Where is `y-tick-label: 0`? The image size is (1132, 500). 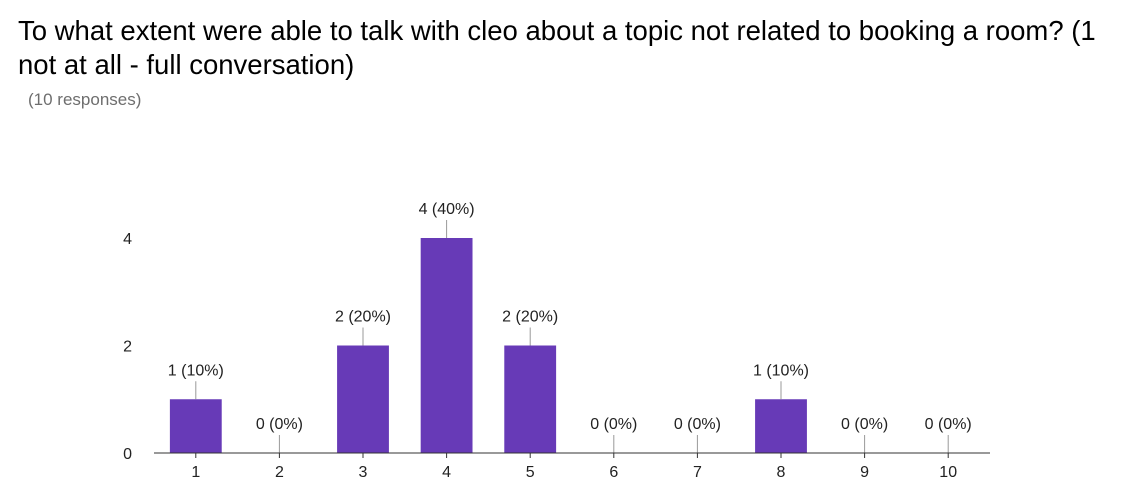 y-tick-label: 0 is located at coordinates (127, 454).